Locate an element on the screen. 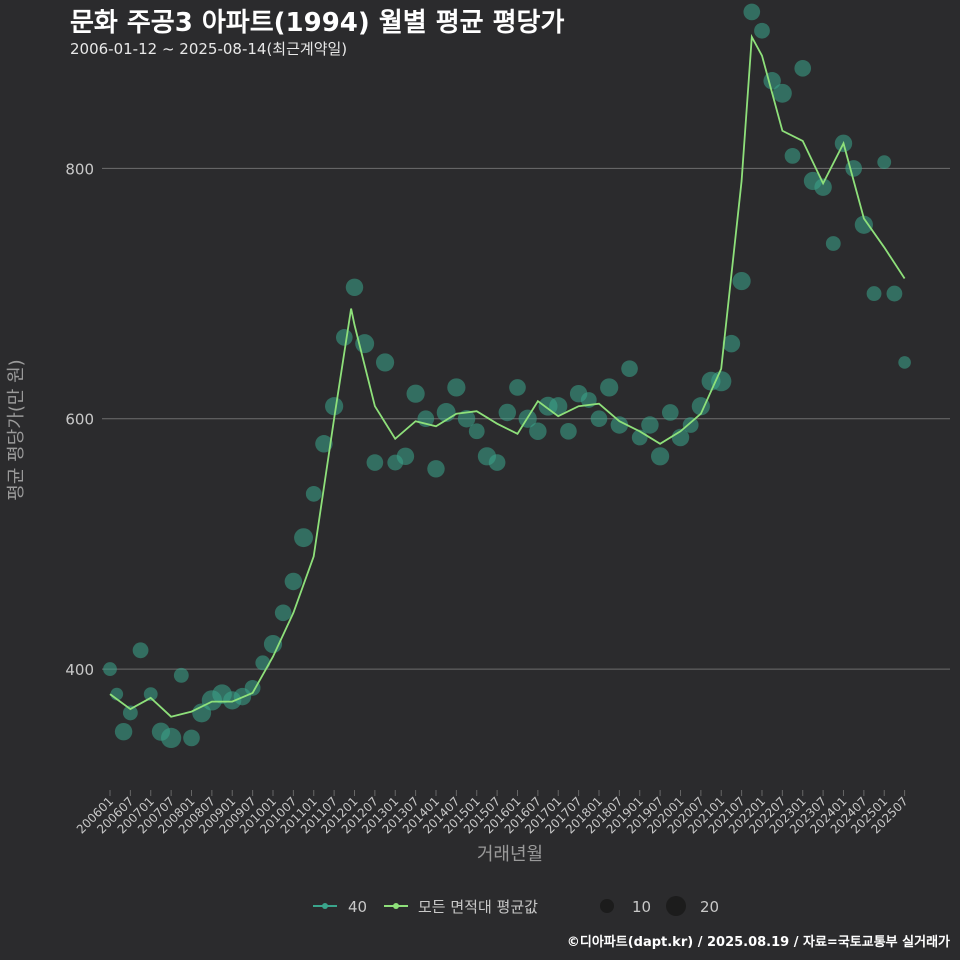 This screenshot has width=960, height=960. legend-size-small-label: 10 is located at coordinates (641, 907).